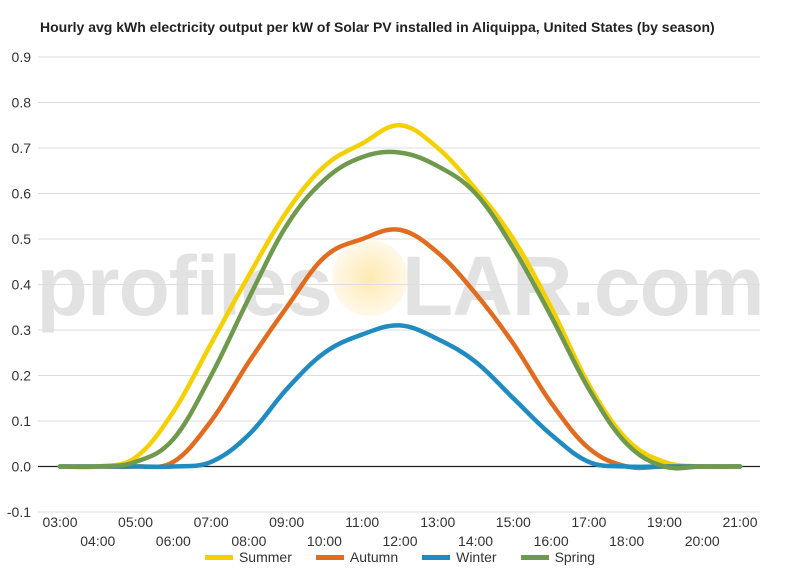  I want to click on y-tick-label: 0.0, so click(22, 467).